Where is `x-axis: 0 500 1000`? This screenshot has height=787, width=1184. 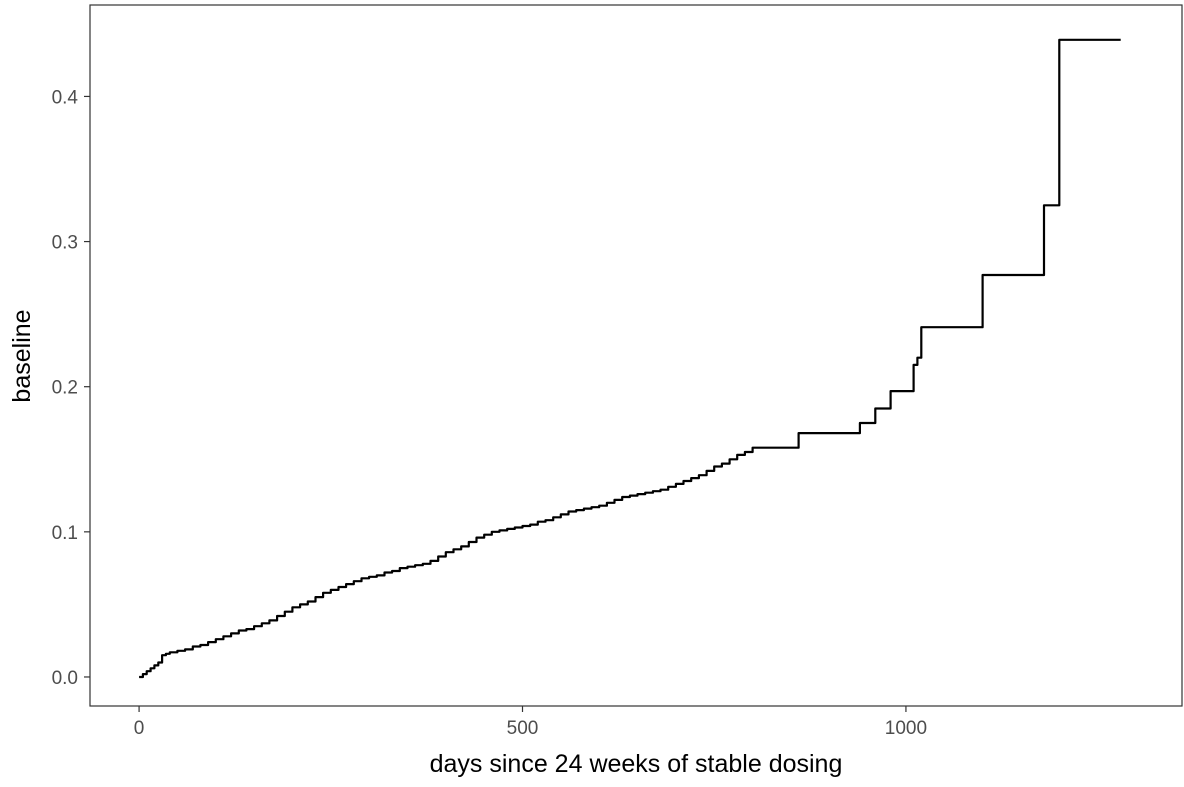 x-axis: 0 500 1000 is located at coordinates (530, 722).